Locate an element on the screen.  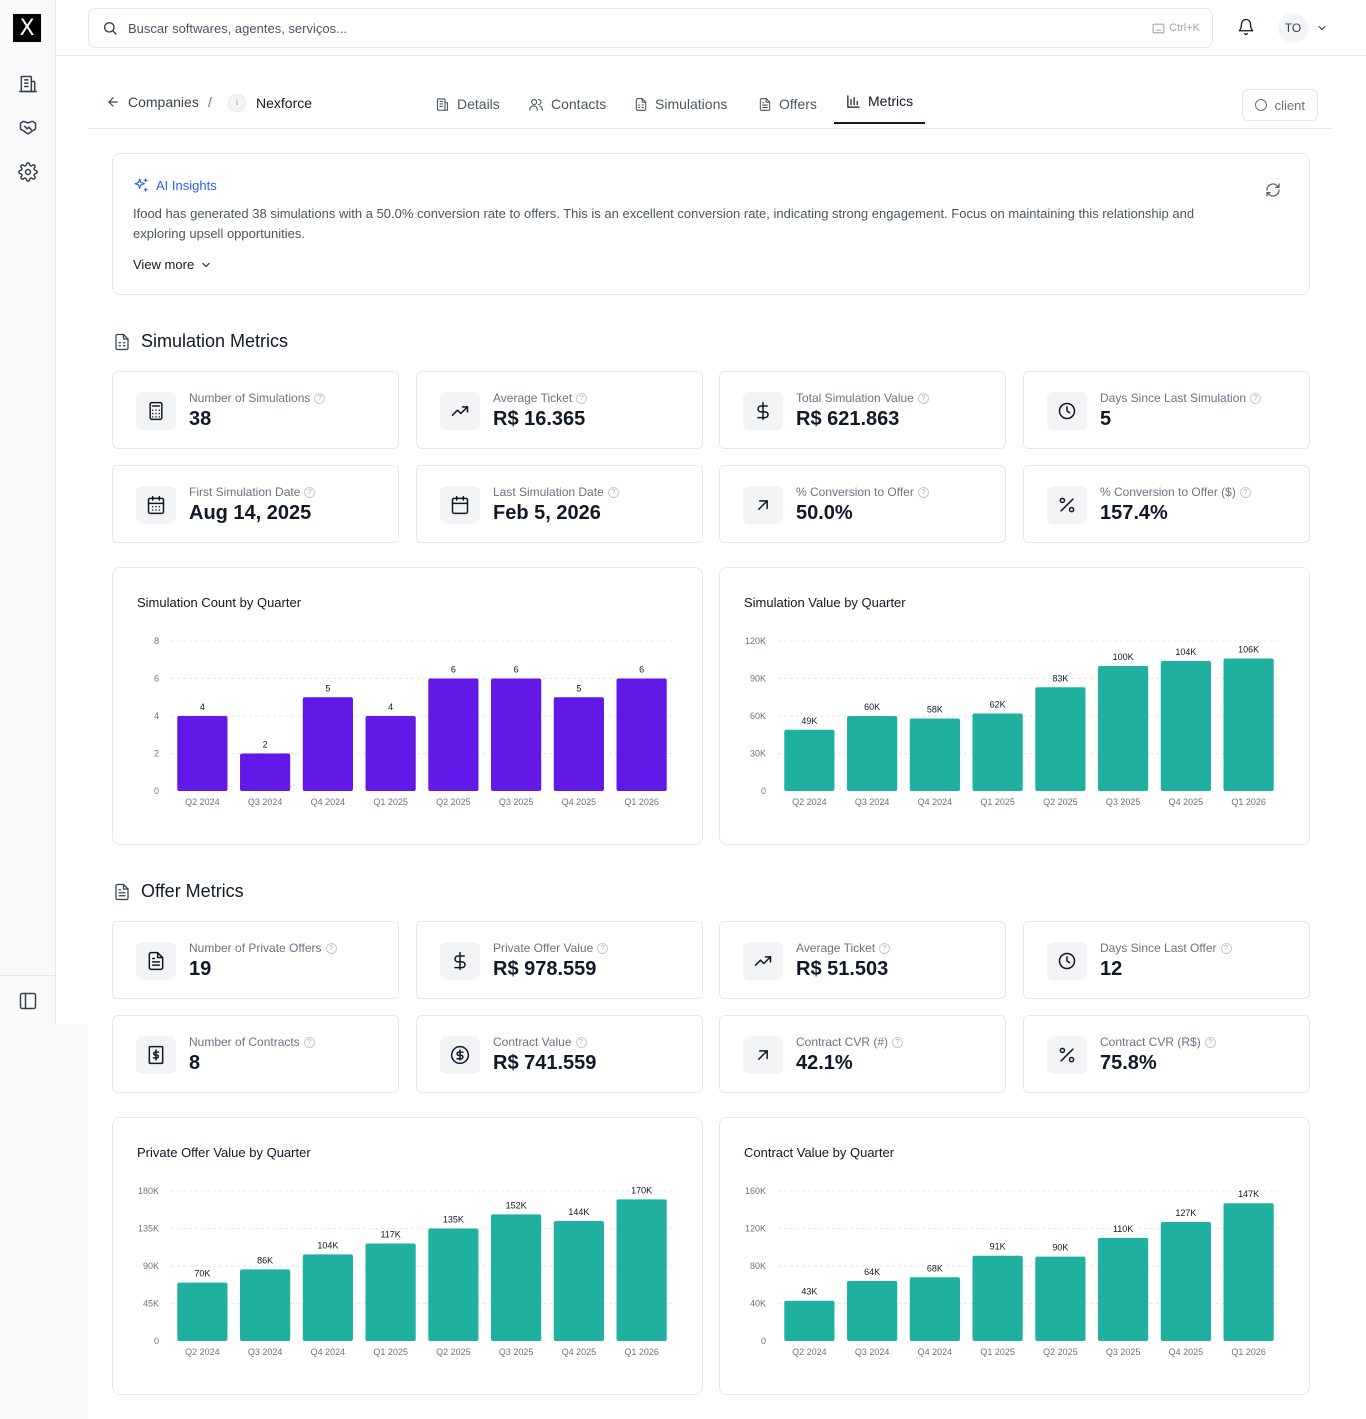
y-tick-label: 40K is located at coordinates (758, 1304).